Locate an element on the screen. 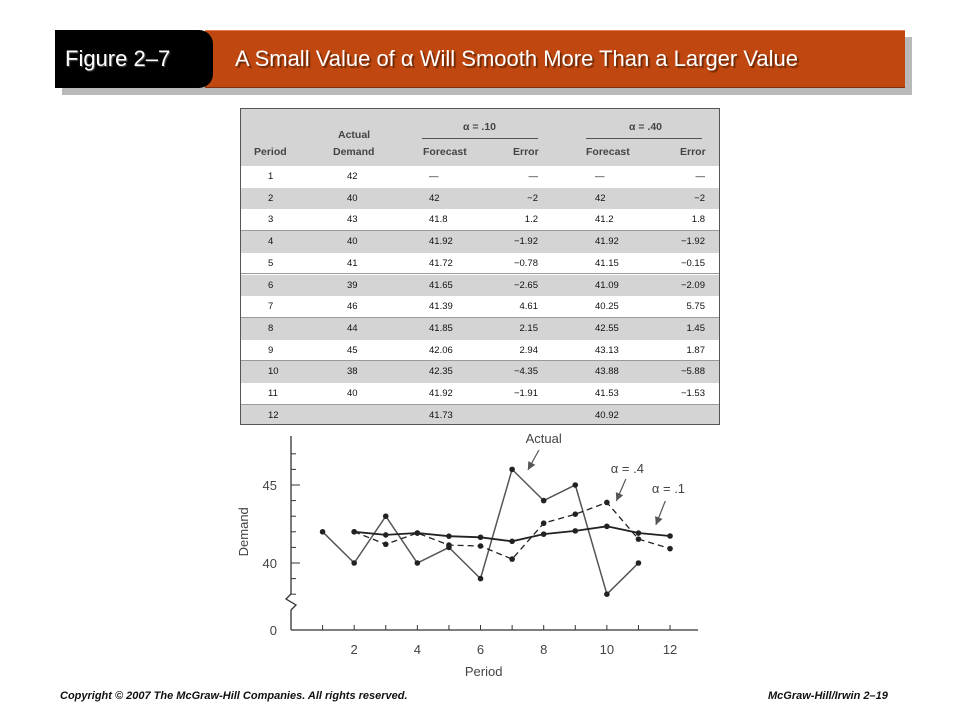 Image resolution: width=960 pixels, height=720 pixels. cell-forecast-40: 42.55 is located at coordinates (607, 328).